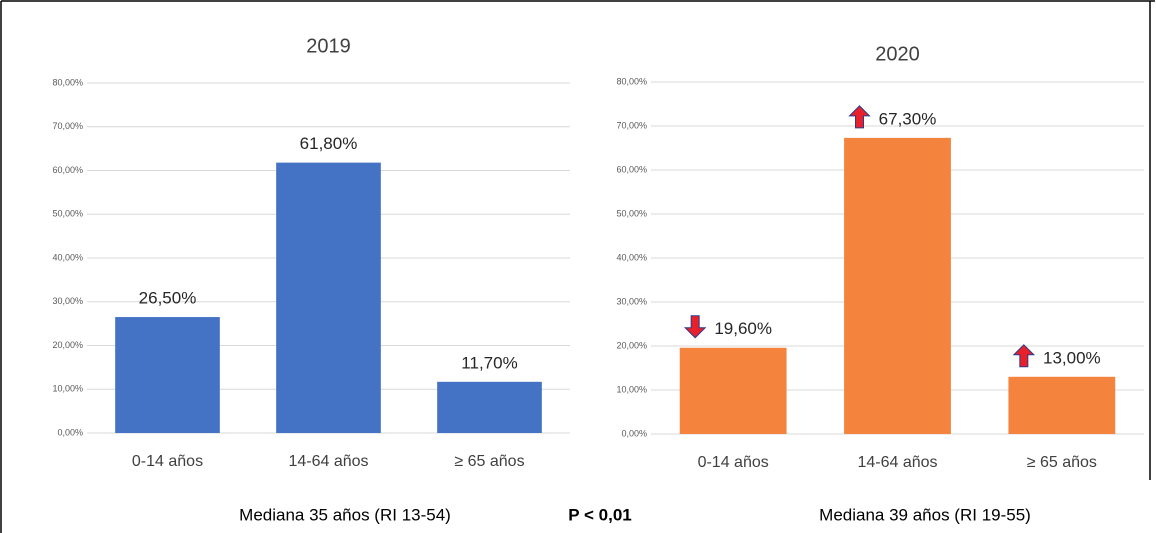  Describe the element at coordinates (345, 514) in the screenshot. I see `annotation: Mediana 35 años (RI 13-54)` at that location.